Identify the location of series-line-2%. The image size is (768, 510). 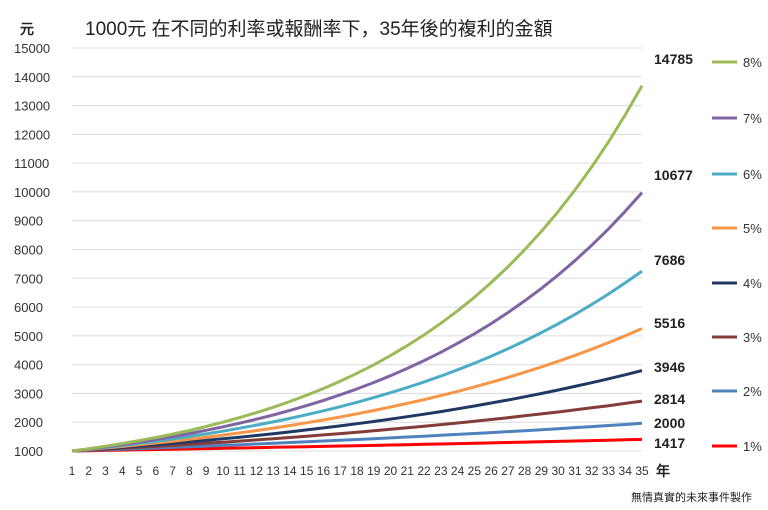
(357, 437).